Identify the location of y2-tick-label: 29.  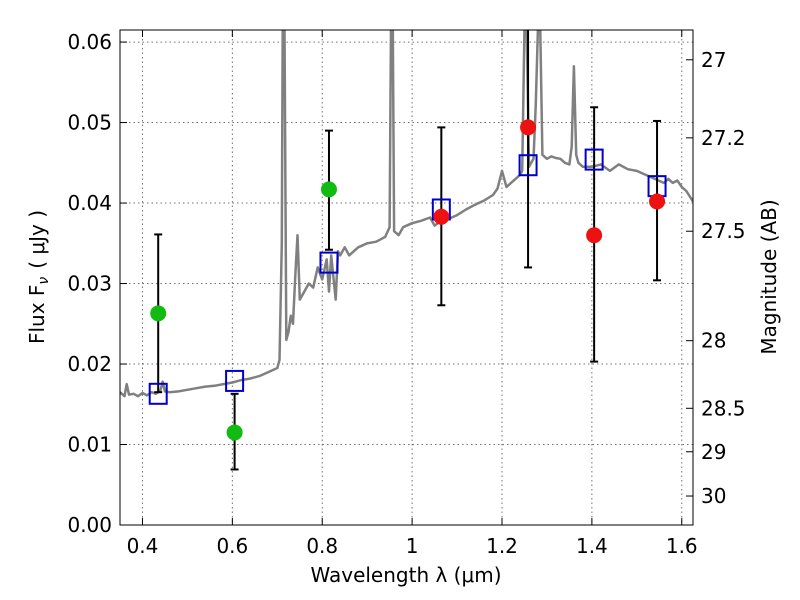
(713, 452).